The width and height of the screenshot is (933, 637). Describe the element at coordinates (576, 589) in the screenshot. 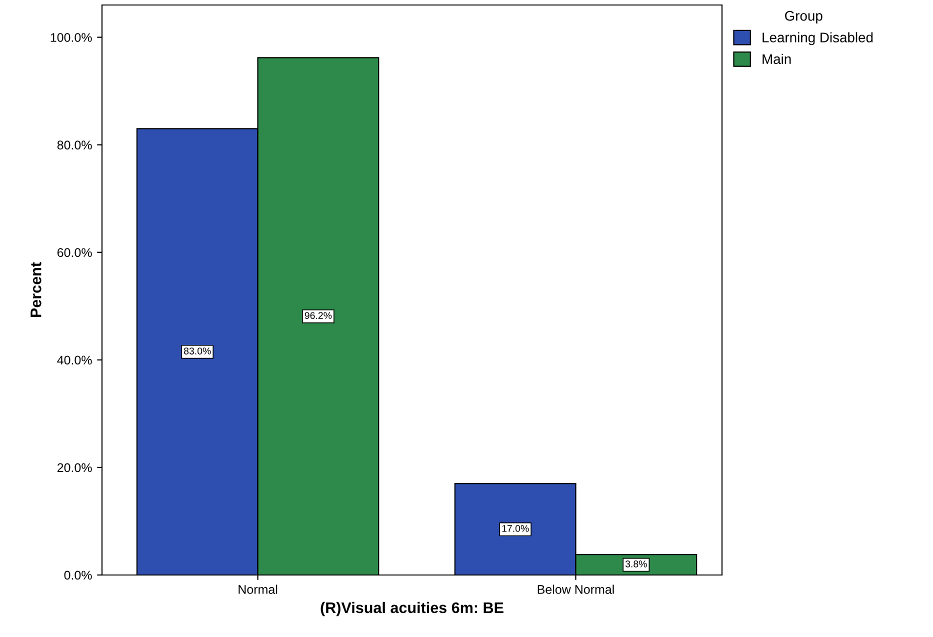

I see `x-tick-label: Below Normal` at that location.